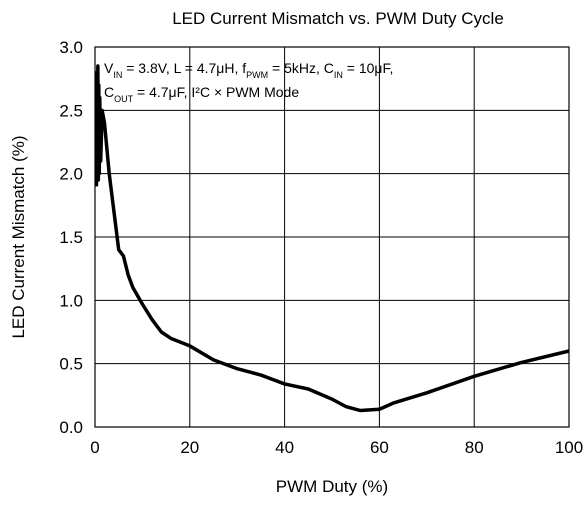  What do you see at coordinates (569, 447) in the screenshot?
I see `x-tick-label: 100` at bounding box center [569, 447].